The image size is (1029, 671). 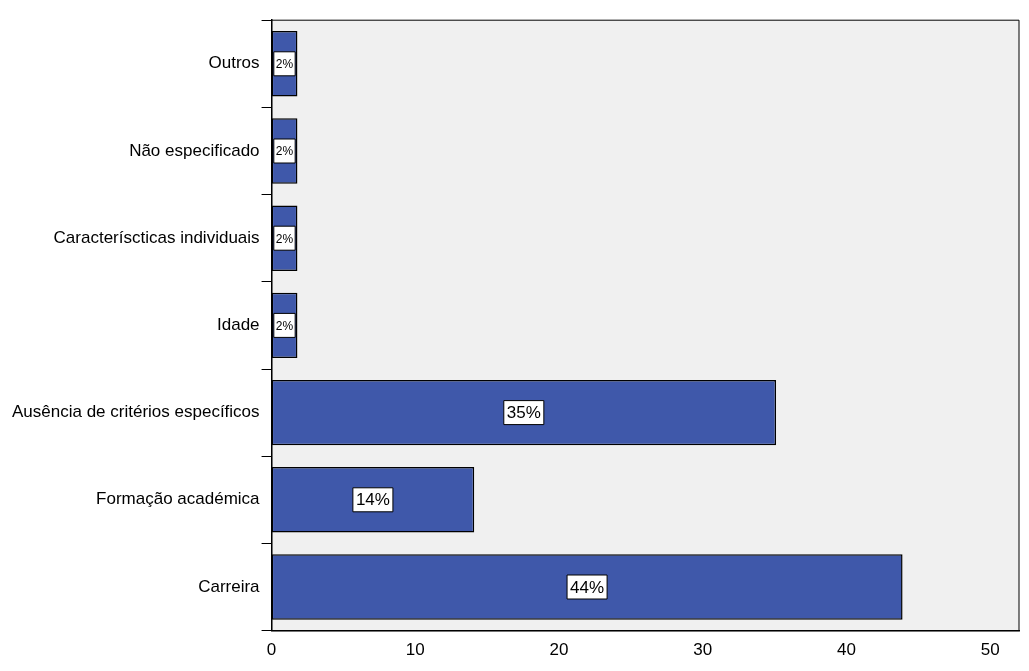 What do you see at coordinates (234, 63) in the screenshot?
I see `y-tick-label: Outros` at bounding box center [234, 63].